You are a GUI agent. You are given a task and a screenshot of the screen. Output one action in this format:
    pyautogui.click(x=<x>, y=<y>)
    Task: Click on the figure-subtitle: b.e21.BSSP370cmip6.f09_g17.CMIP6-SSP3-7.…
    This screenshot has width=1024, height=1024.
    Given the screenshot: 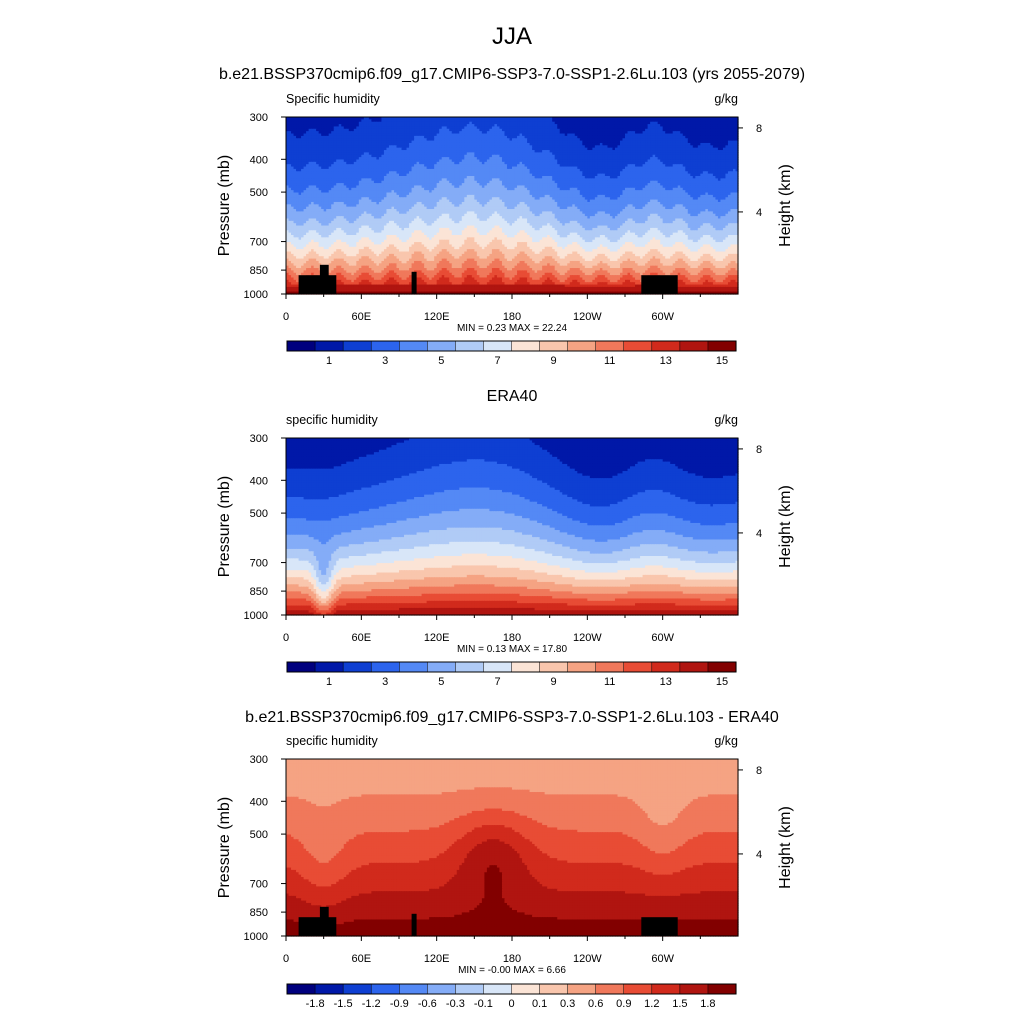 What is the action you would take?
    pyautogui.click(x=512, y=74)
    